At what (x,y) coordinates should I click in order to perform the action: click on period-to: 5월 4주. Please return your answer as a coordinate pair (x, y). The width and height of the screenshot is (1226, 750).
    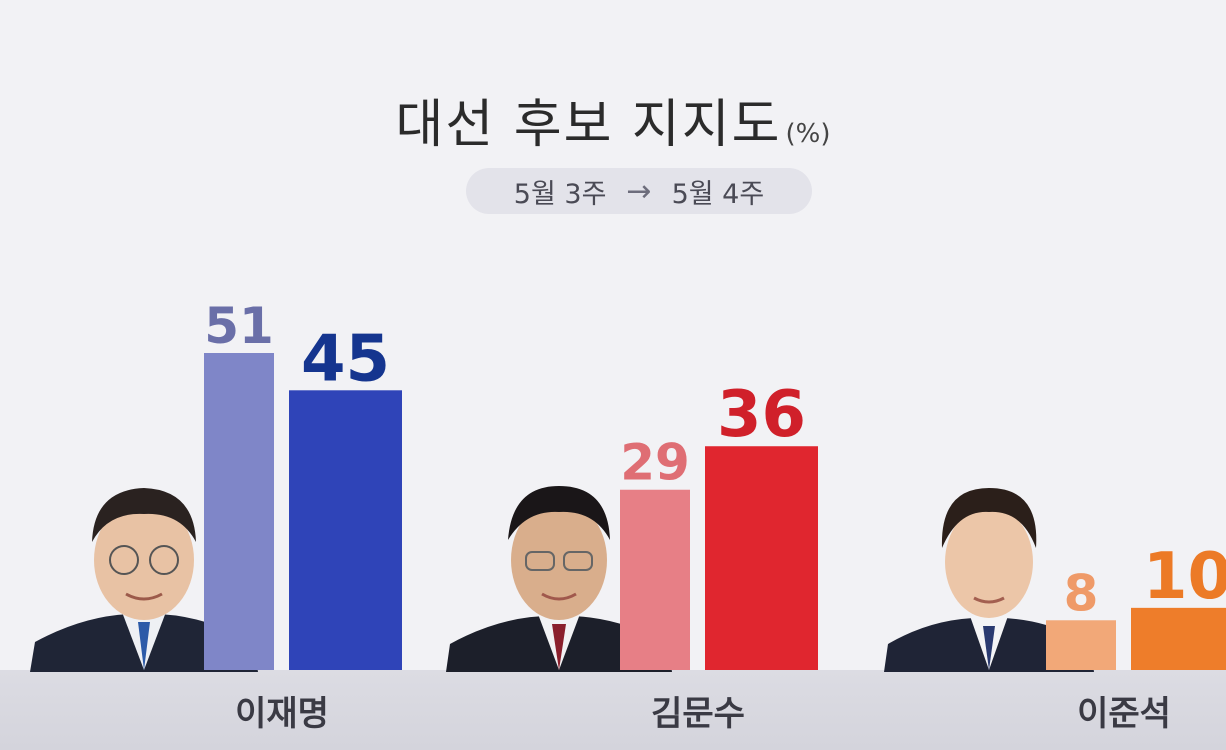
    Looking at the image, I should click on (718, 194).